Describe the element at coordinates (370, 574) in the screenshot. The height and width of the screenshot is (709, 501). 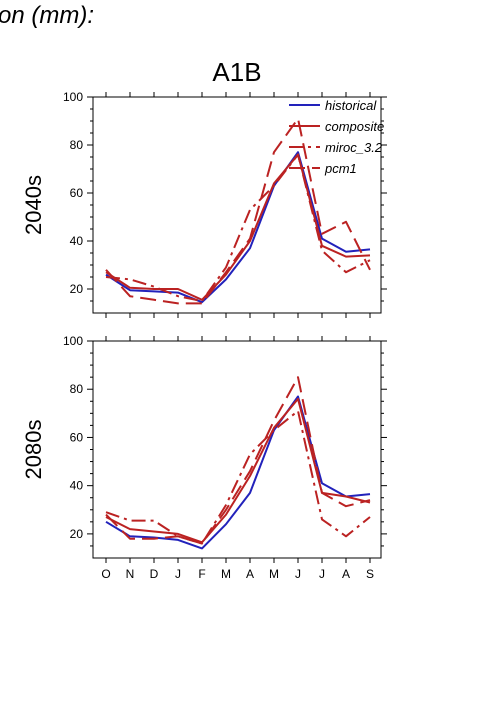
I see `x-tick-label: S` at that location.